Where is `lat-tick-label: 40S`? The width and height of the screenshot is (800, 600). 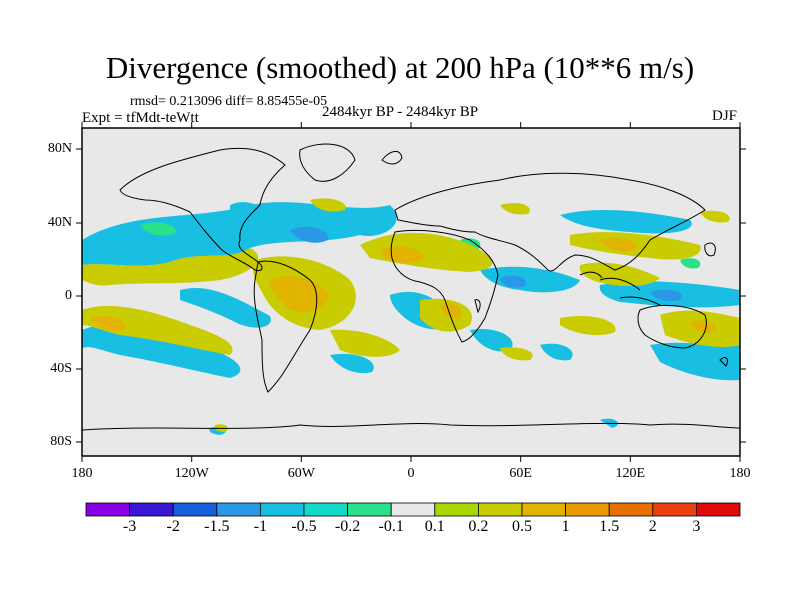 lat-tick-label: 40S is located at coordinates (61, 368).